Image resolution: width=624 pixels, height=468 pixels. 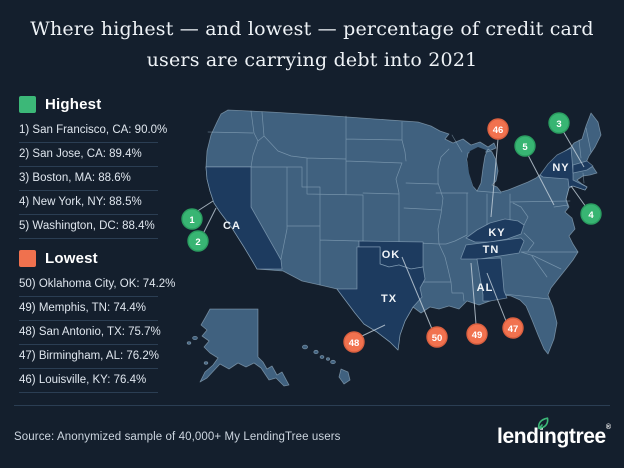 I want to click on map-marker-49: 49, so click(x=477, y=303).